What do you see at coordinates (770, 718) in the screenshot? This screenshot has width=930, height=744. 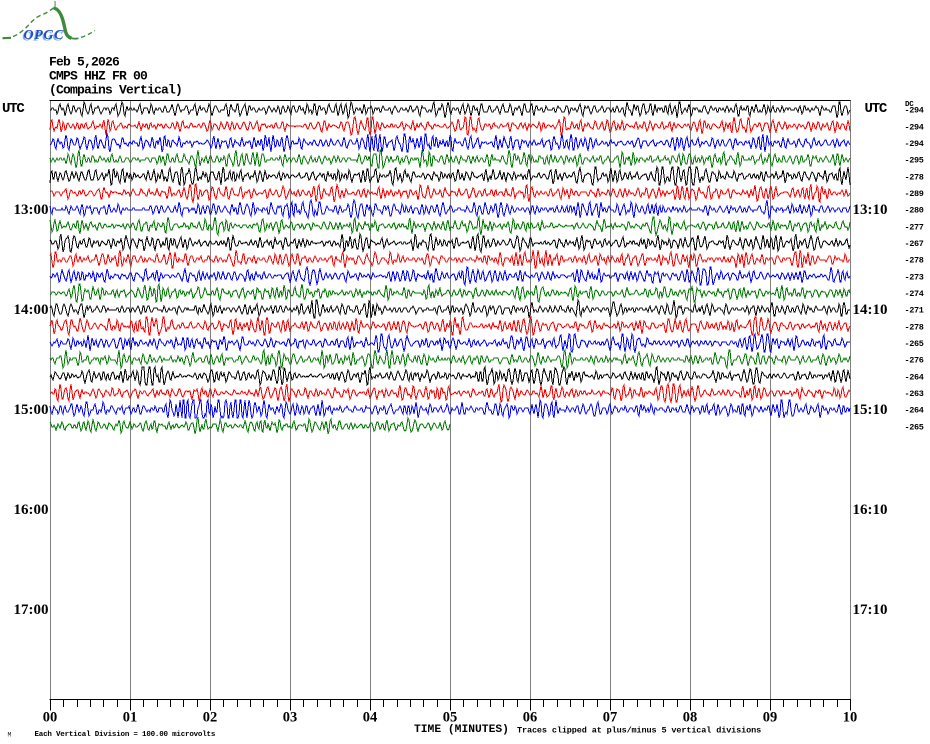 I see `svg-text: 09` at bounding box center [770, 718].